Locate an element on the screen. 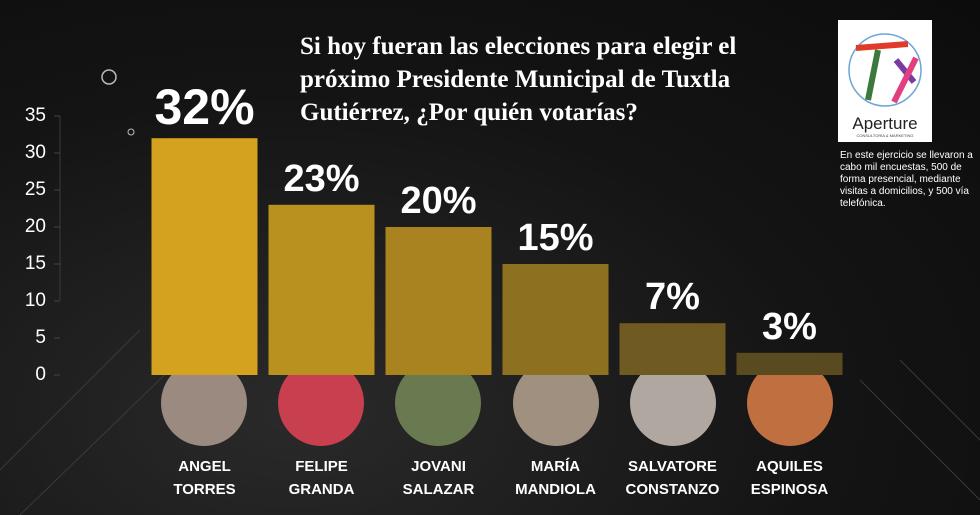 This screenshot has width=980, height=515. candidate-name: MARÍA MANDIOLA is located at coordinates (555, 478).